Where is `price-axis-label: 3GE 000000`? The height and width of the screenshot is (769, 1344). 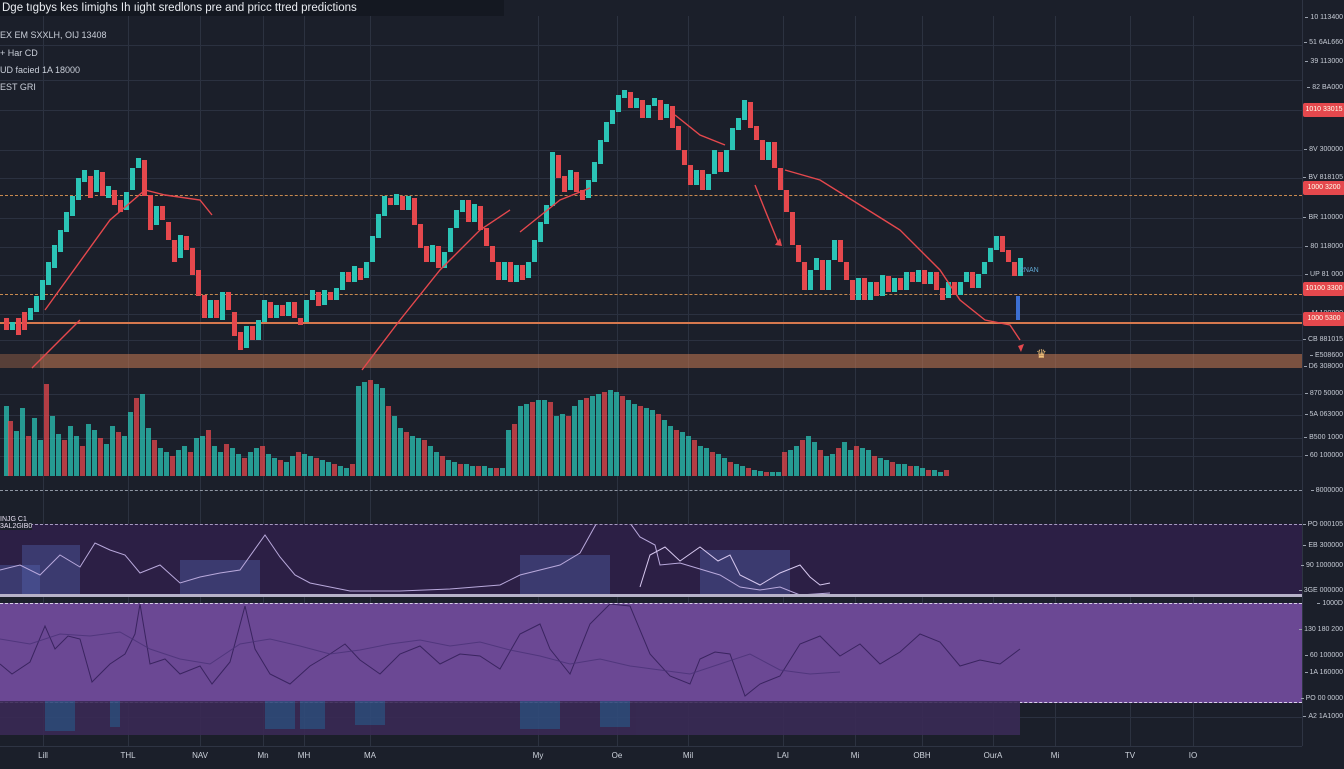
price-axis-label: 3GE 000000 is located at coordinates (1321, 590).